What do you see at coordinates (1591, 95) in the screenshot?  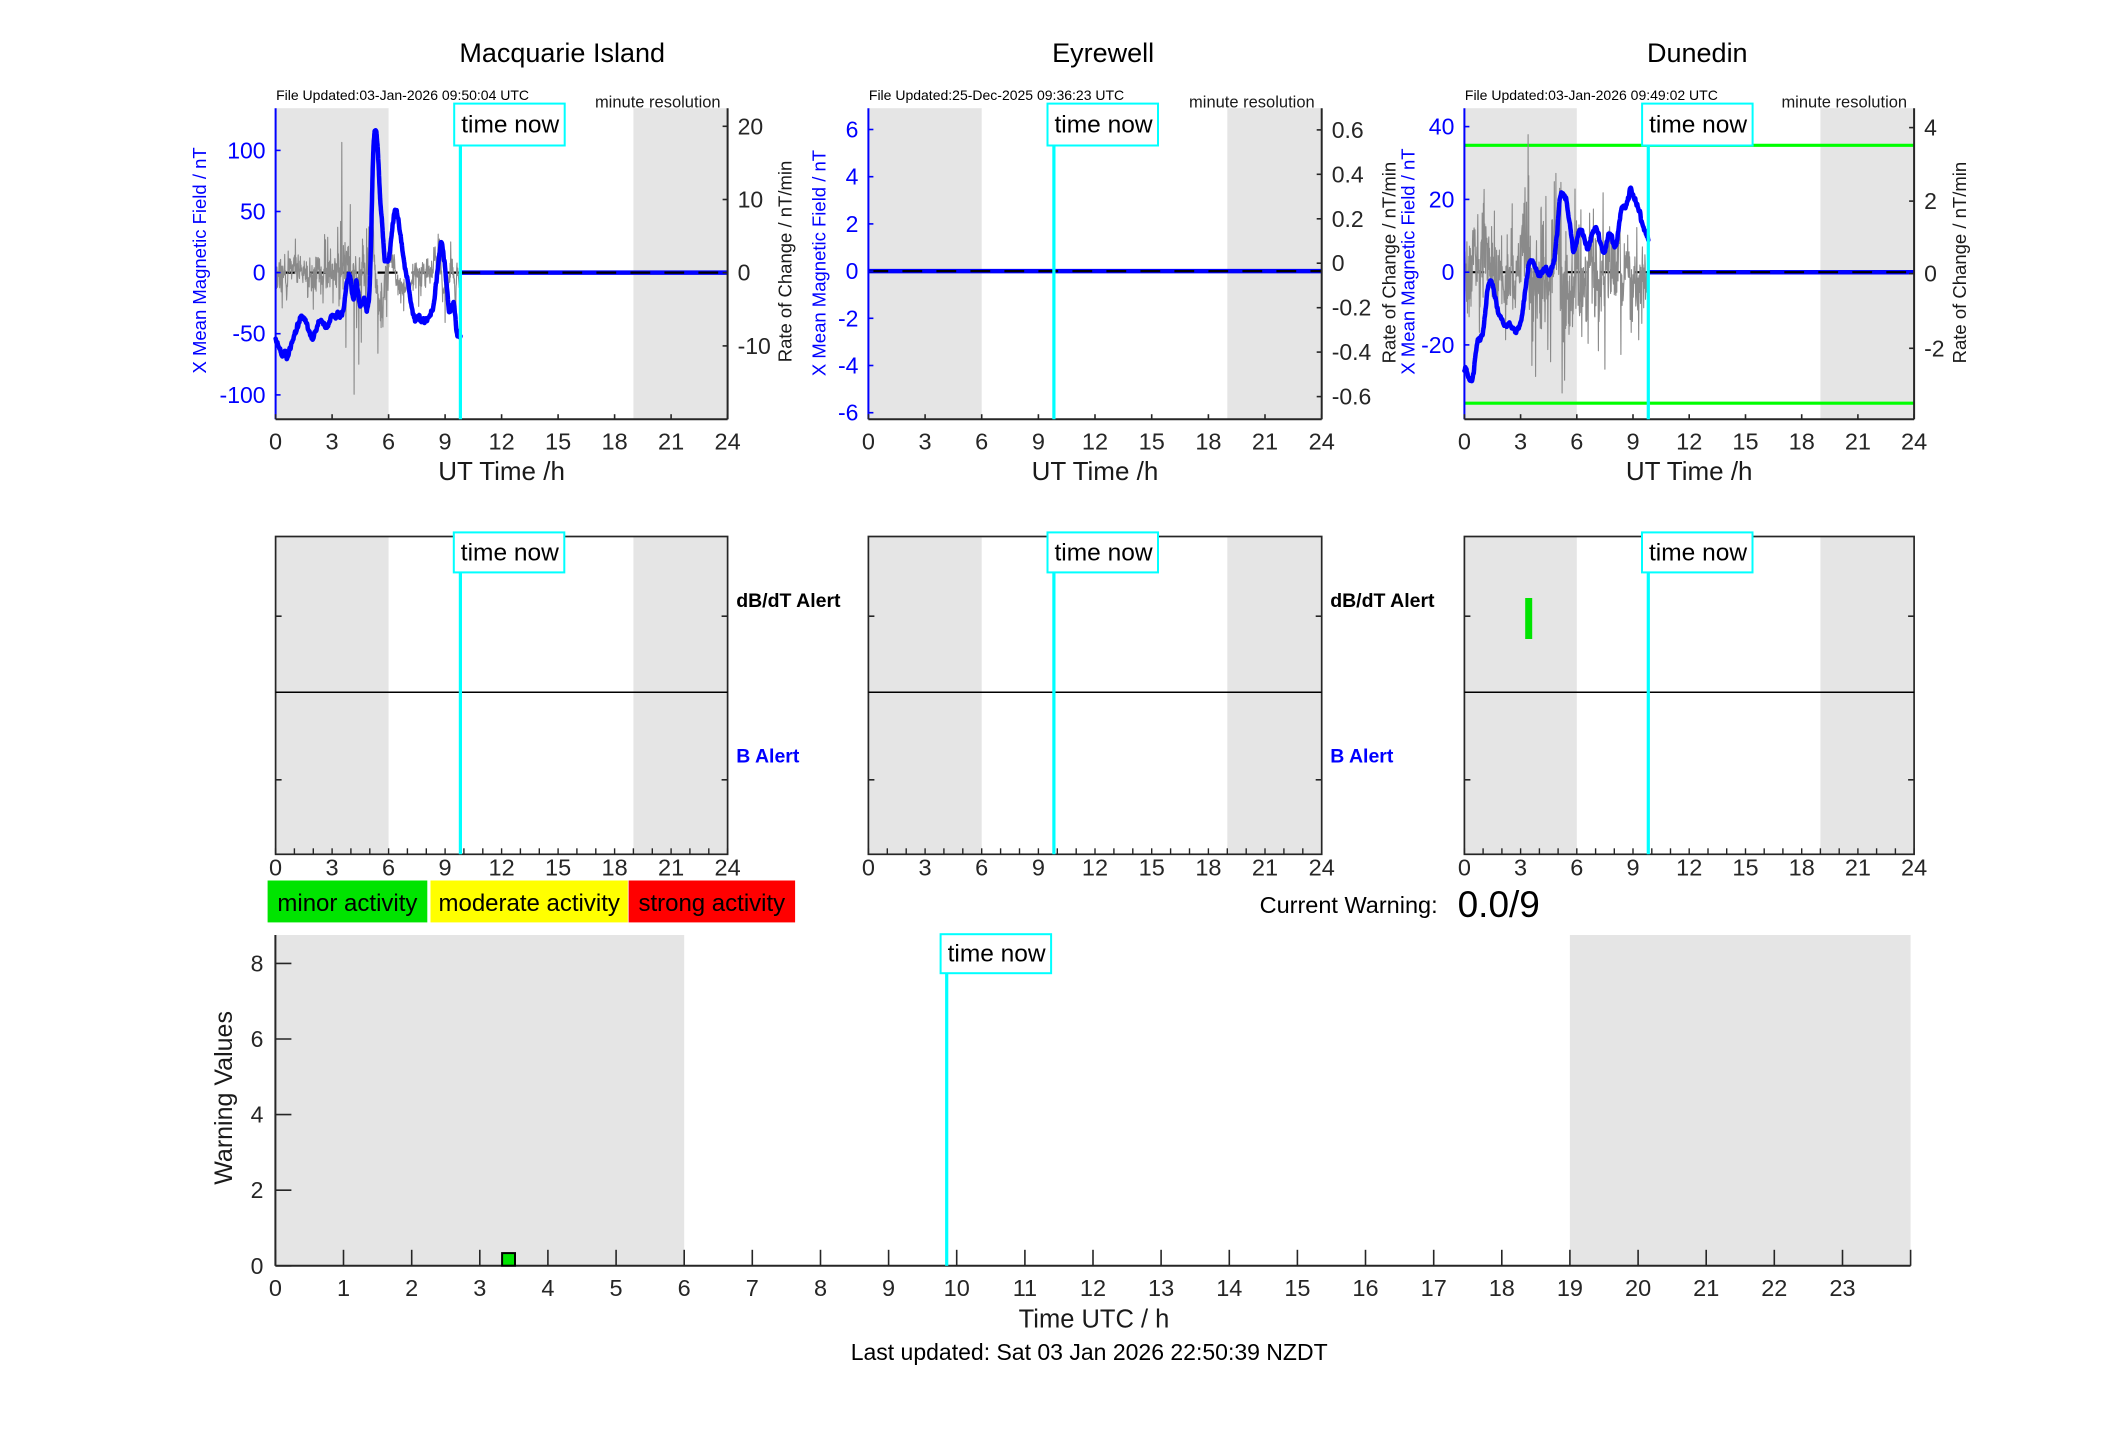 I see `svg-text:File Updated:03-Jan-2026 09:49: File Updated:03-Jan-2026 09:49:02 UTC` at bounding box center [1591, 95].